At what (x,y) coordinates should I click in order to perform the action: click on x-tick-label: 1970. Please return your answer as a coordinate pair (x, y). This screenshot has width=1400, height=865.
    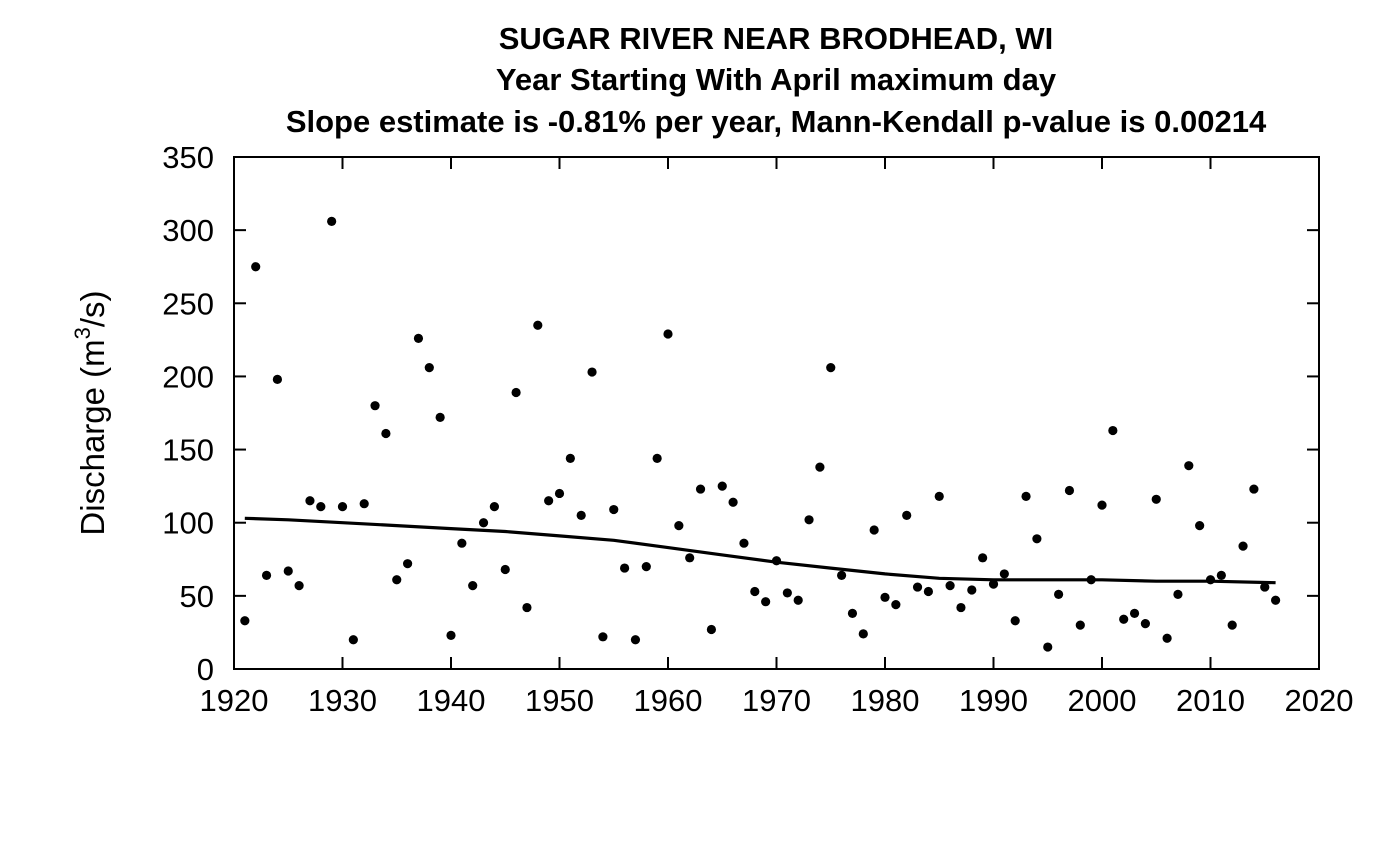
    Looking at the image, I should click on (776, 700).